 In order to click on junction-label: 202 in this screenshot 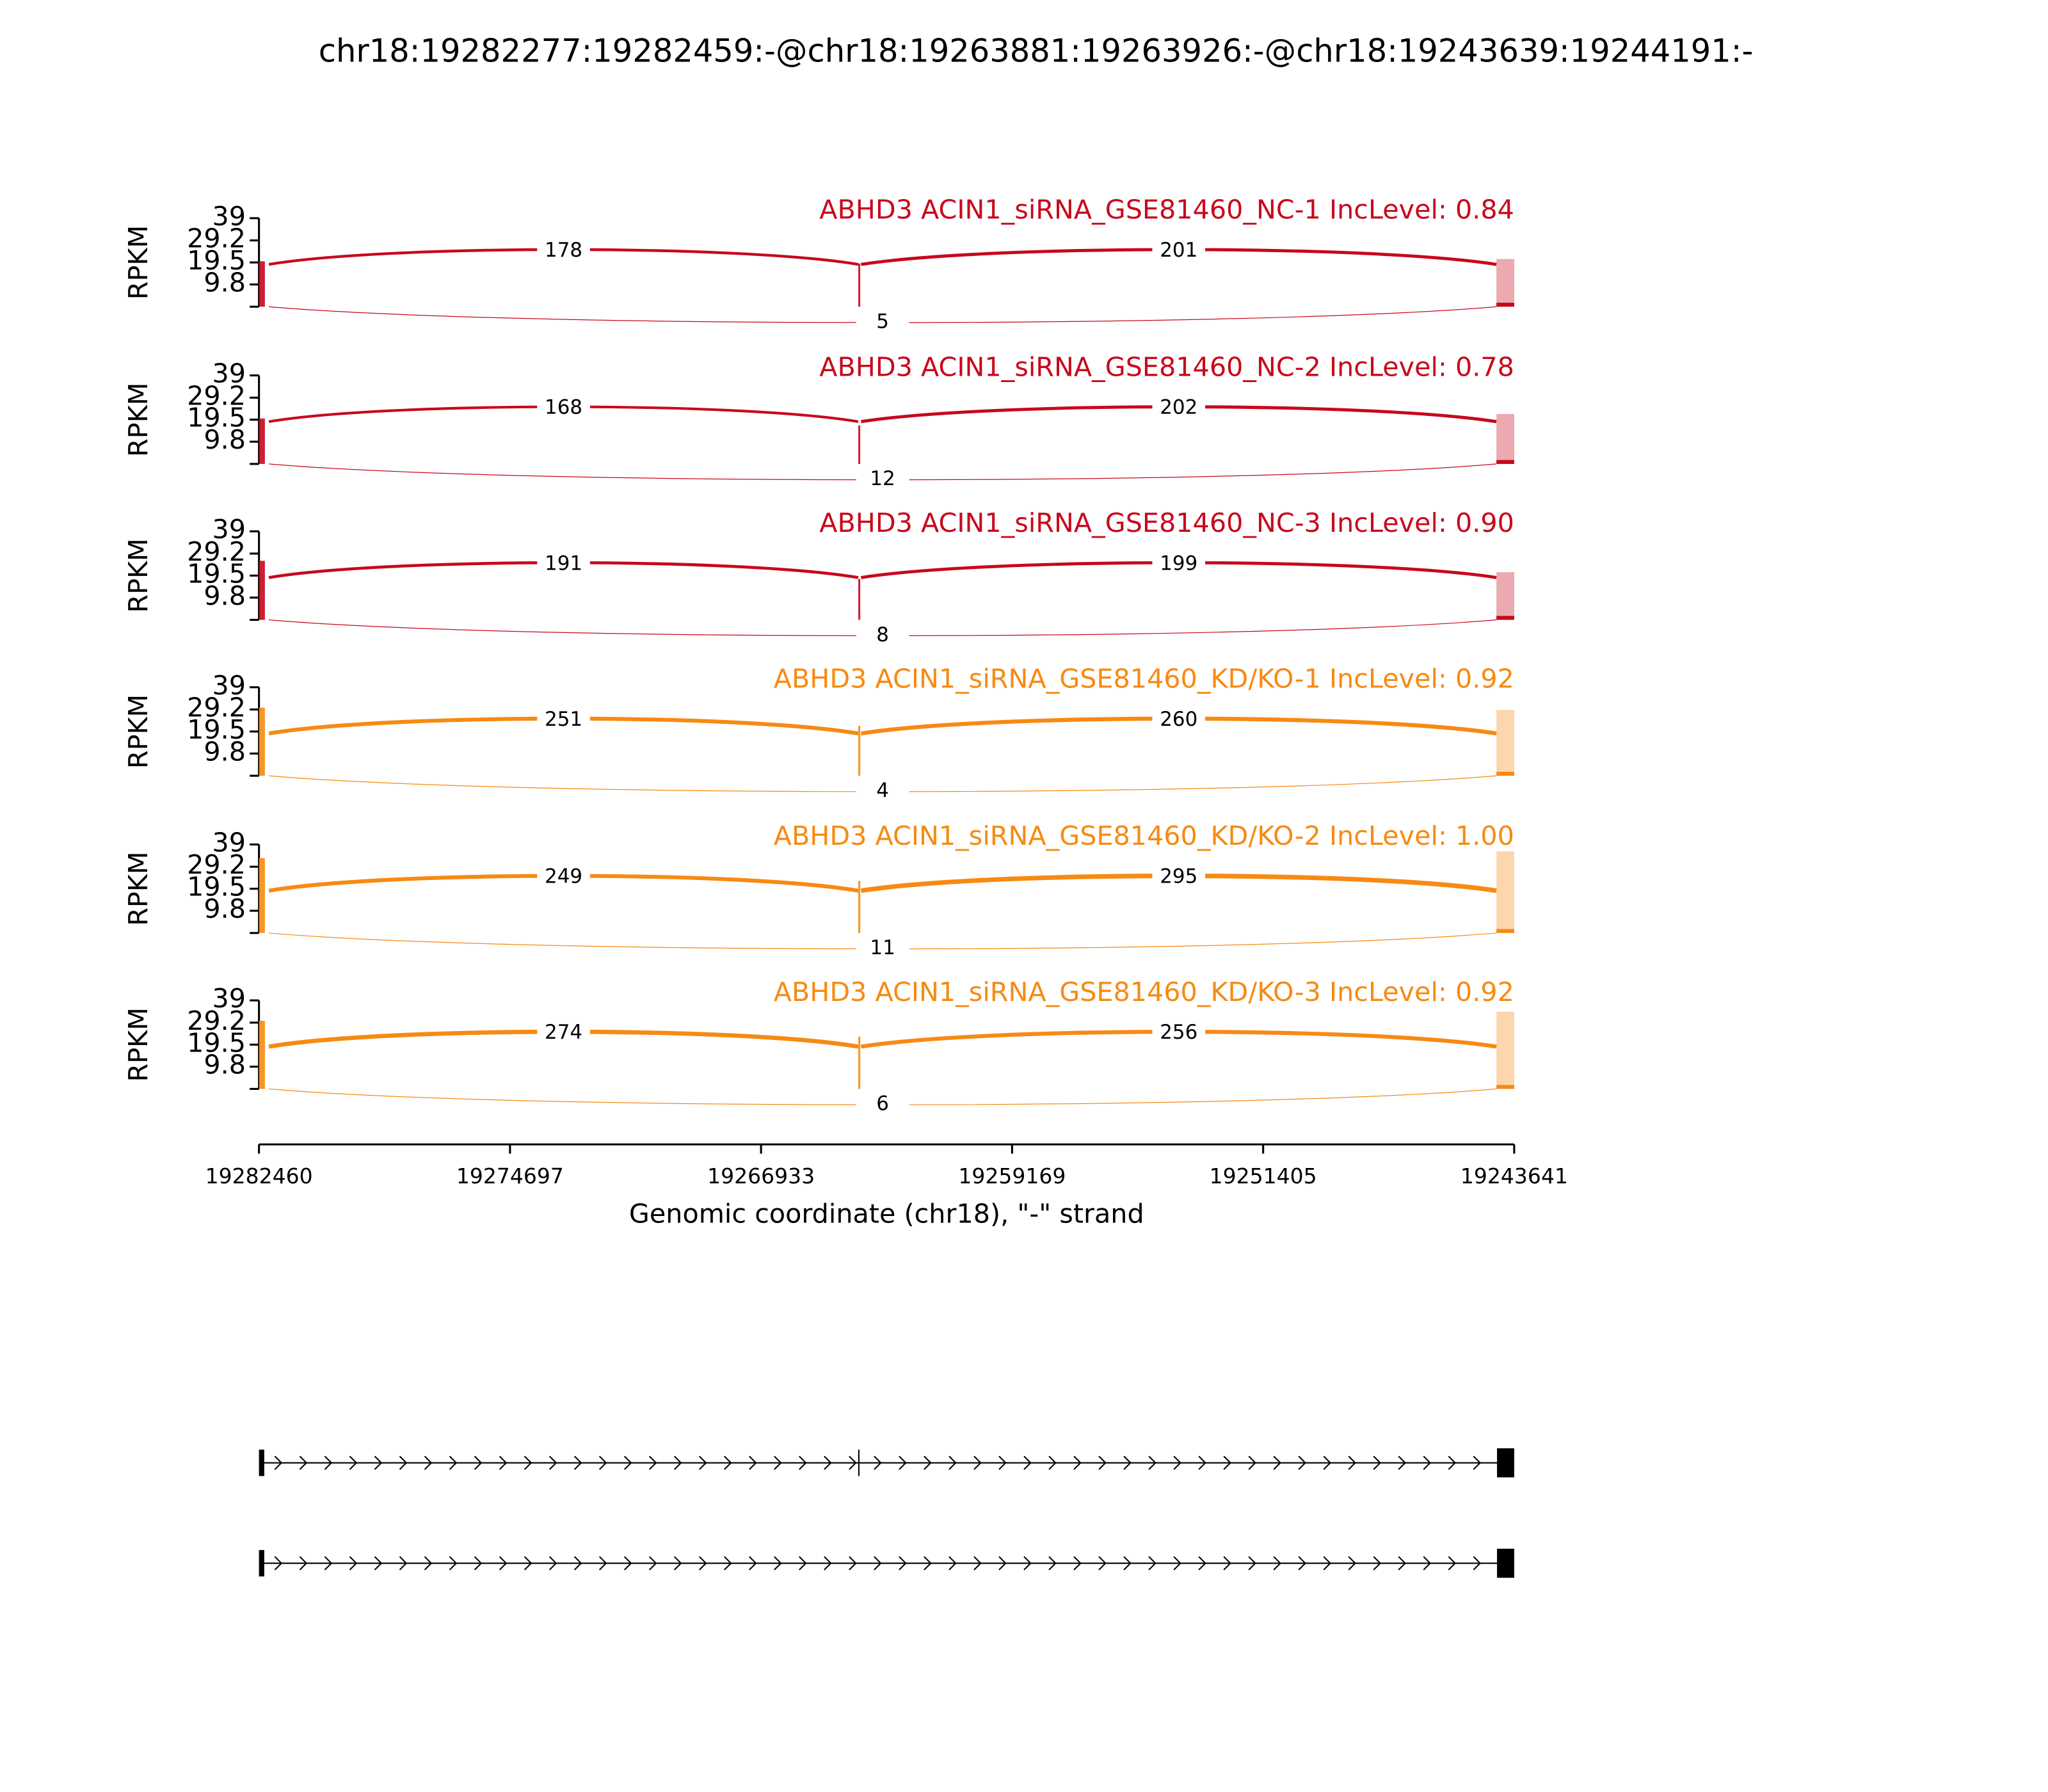, I will do `click(1178, 407)`.